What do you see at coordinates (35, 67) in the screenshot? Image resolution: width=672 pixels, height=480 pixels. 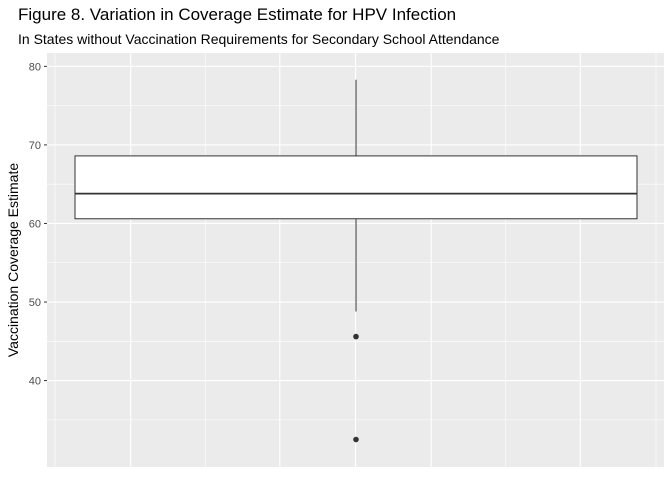 I see `y-tick-label: 80` at bounding box center [35, 67].